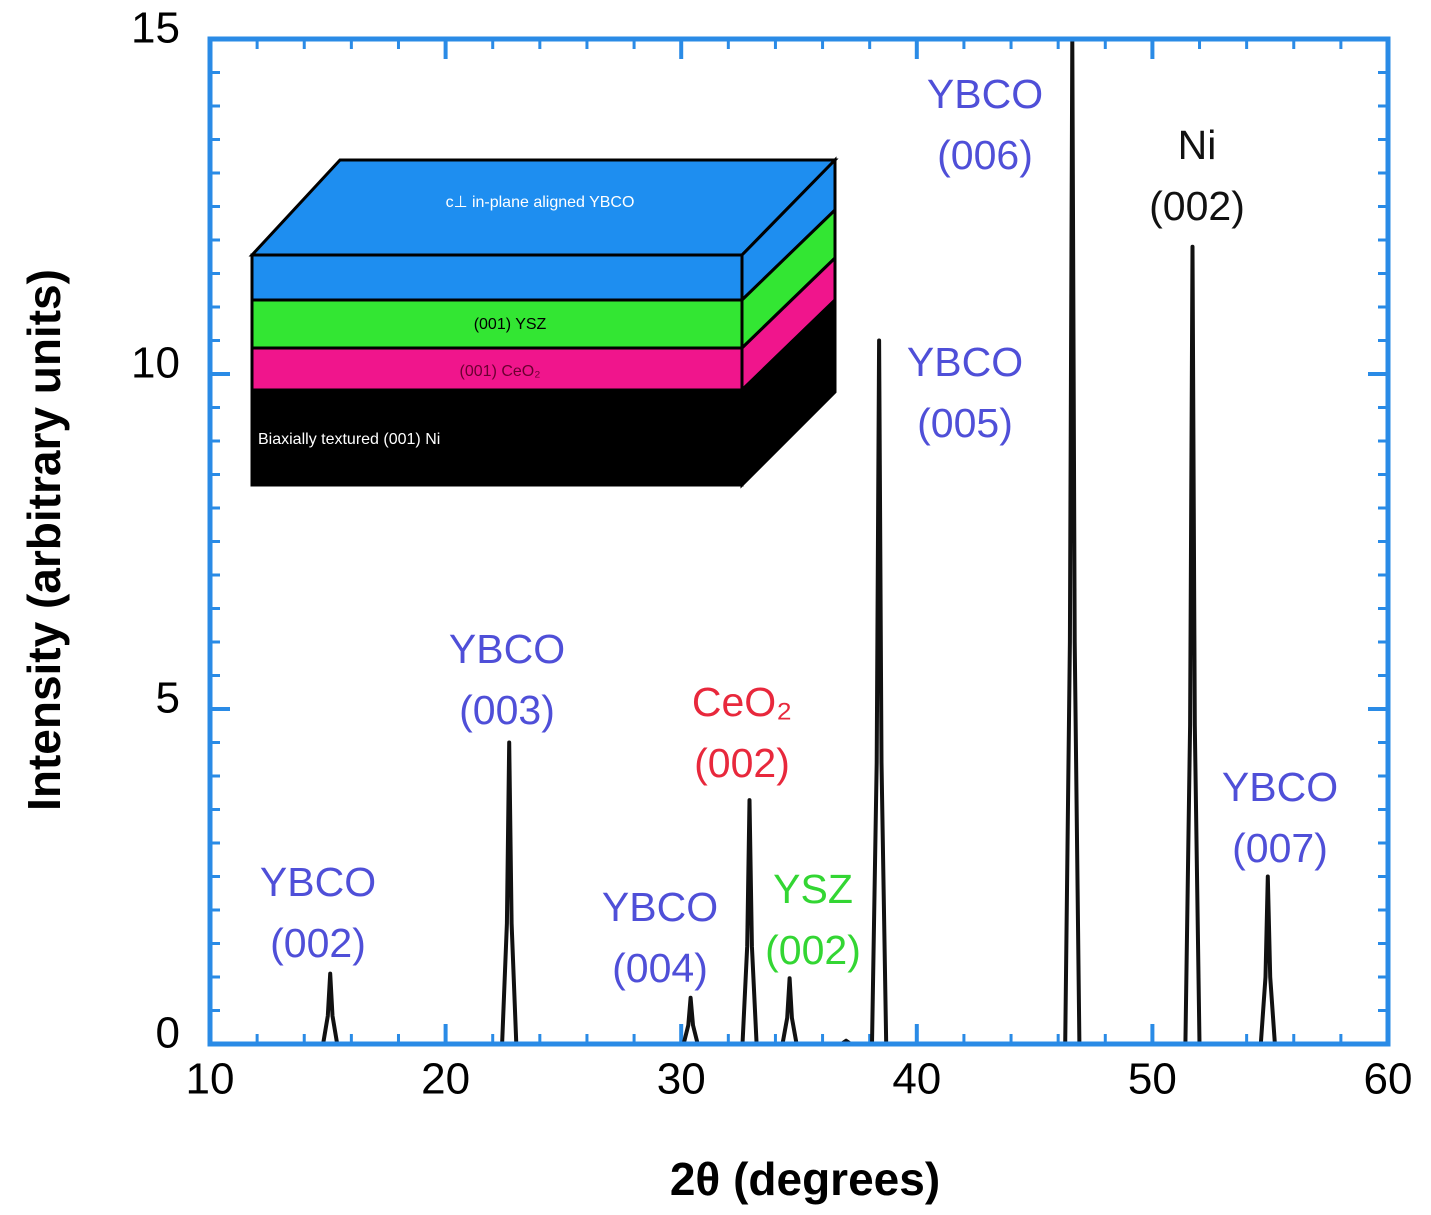 This screenshot has width=1431, height=1215. What do you see at coordinates (805, 1179) in the screenshot?
I see `x-axis-title: 2θ (degrees)` at bounding box center [805, 1179].